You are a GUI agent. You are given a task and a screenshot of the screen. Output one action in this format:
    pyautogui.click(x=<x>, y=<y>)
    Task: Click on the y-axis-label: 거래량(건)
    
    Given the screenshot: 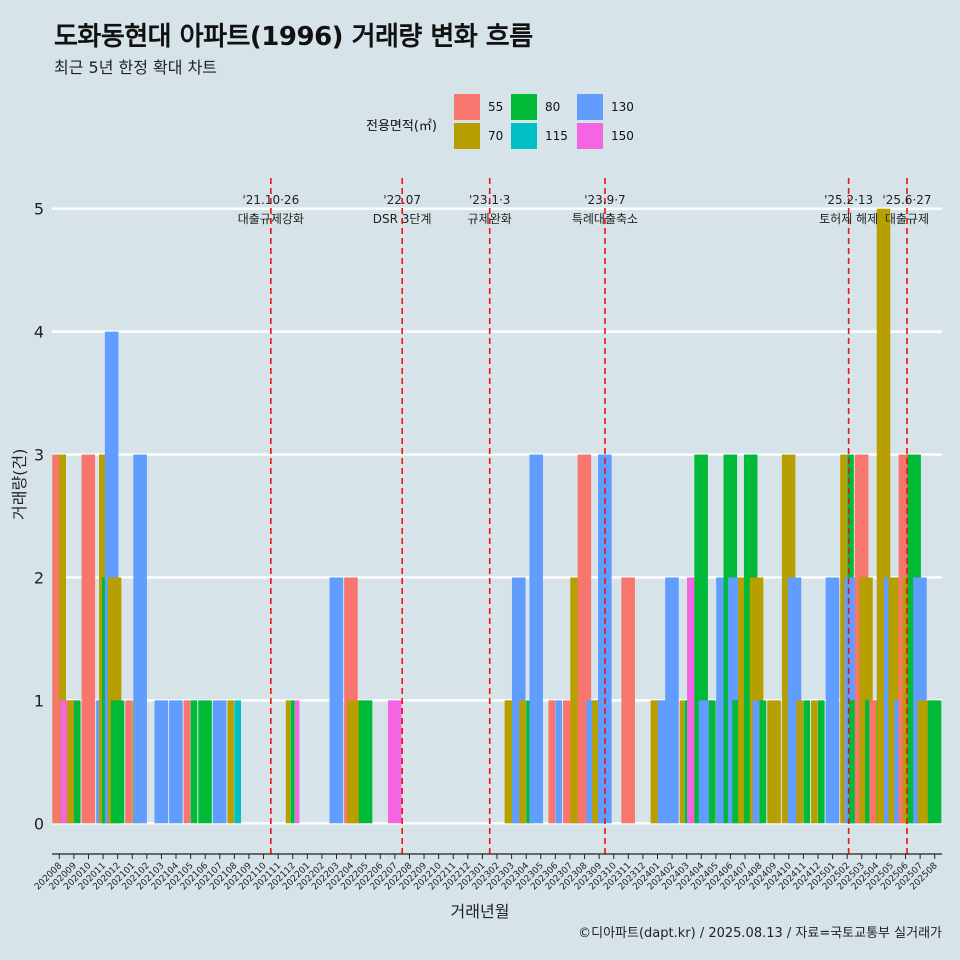 What is the action you would take?
    pyautogui.click(x=19, y=484)
    